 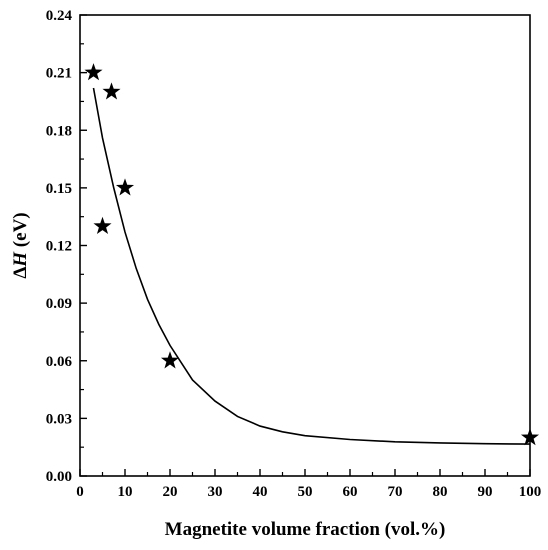 What do you see at coordinates (170, 492) in the screenshot?
I see `x-tick-label: 20` at bounding box center [170, 492].